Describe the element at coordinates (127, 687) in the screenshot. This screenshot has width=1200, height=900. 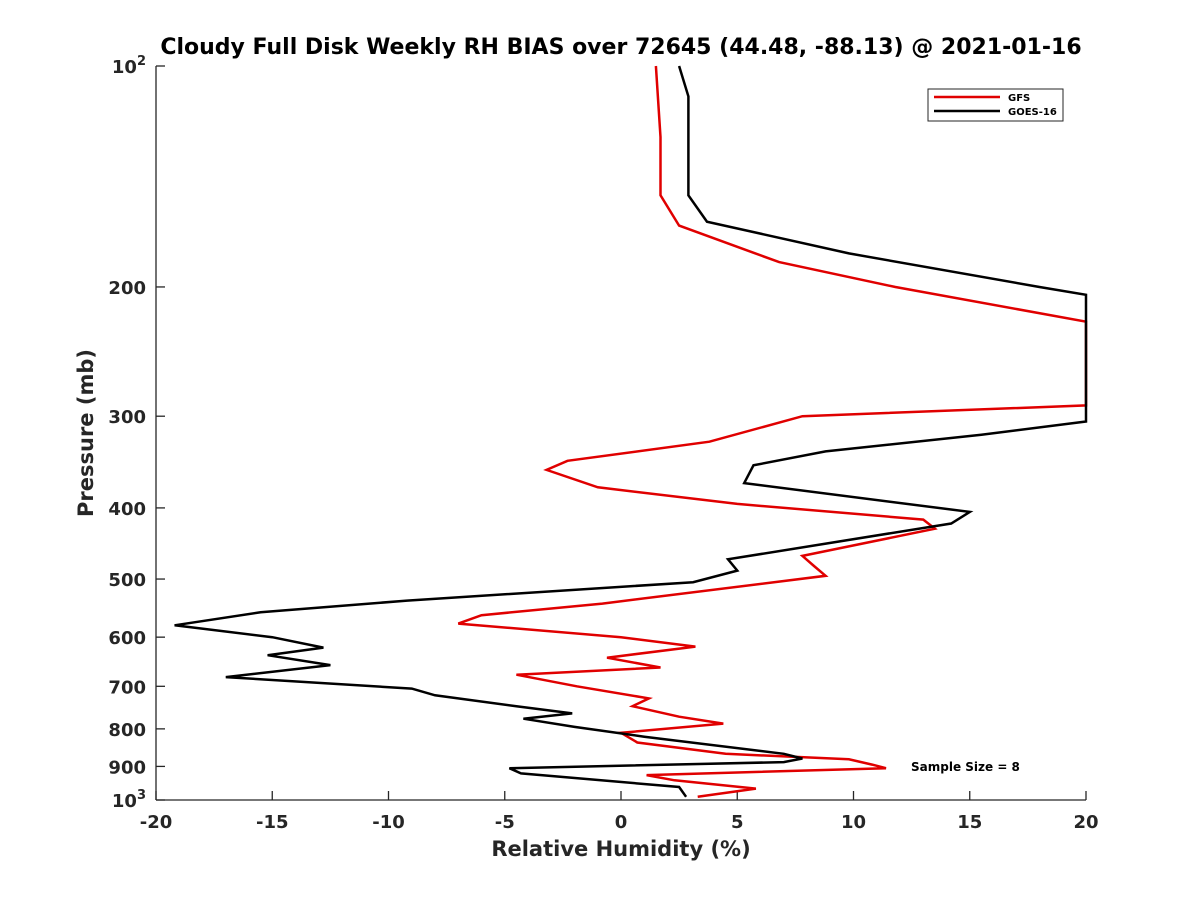
I see `y-tick-label: 700` at that location.